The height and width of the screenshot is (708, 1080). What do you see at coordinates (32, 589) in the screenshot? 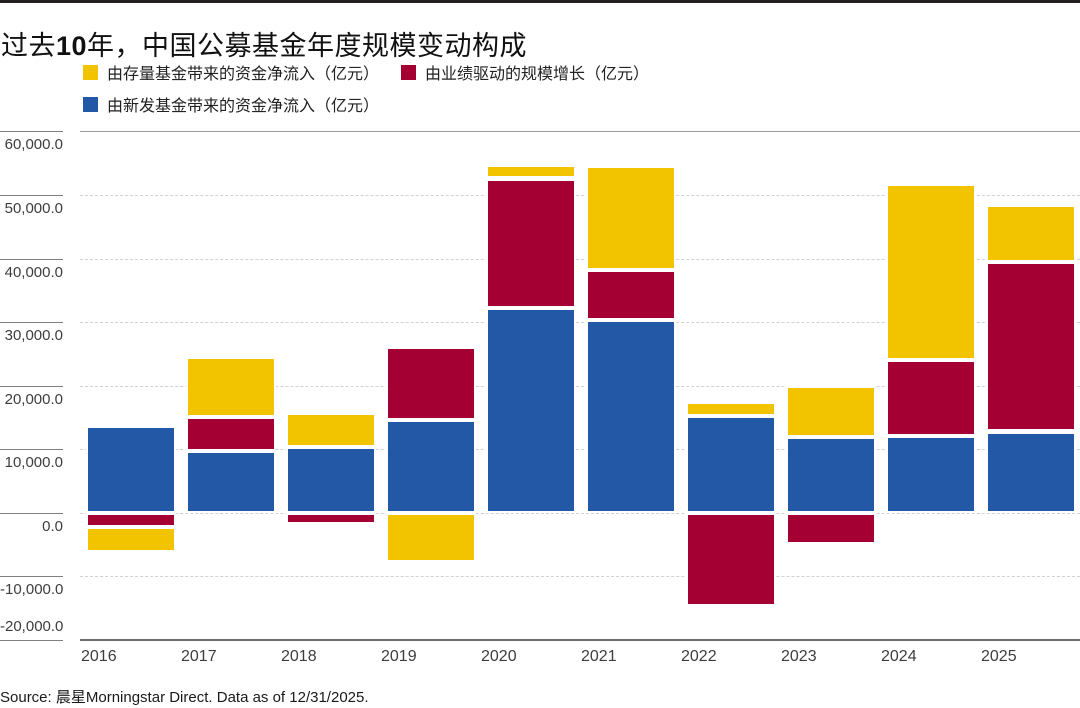
I see `y-axis-label: -10,000.0` at bounding box center [32, 589].